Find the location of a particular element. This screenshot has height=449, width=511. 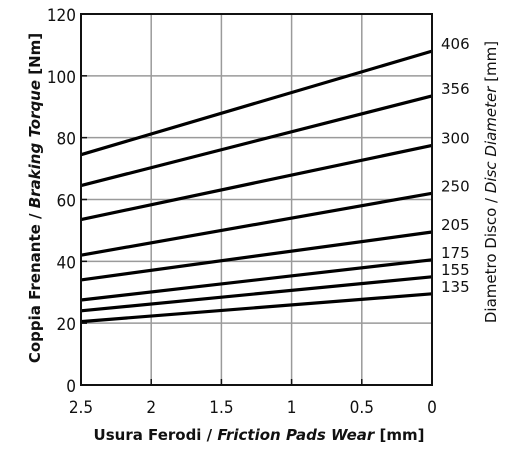

x-tick-label: 0 is located at coordinates (432, 408).